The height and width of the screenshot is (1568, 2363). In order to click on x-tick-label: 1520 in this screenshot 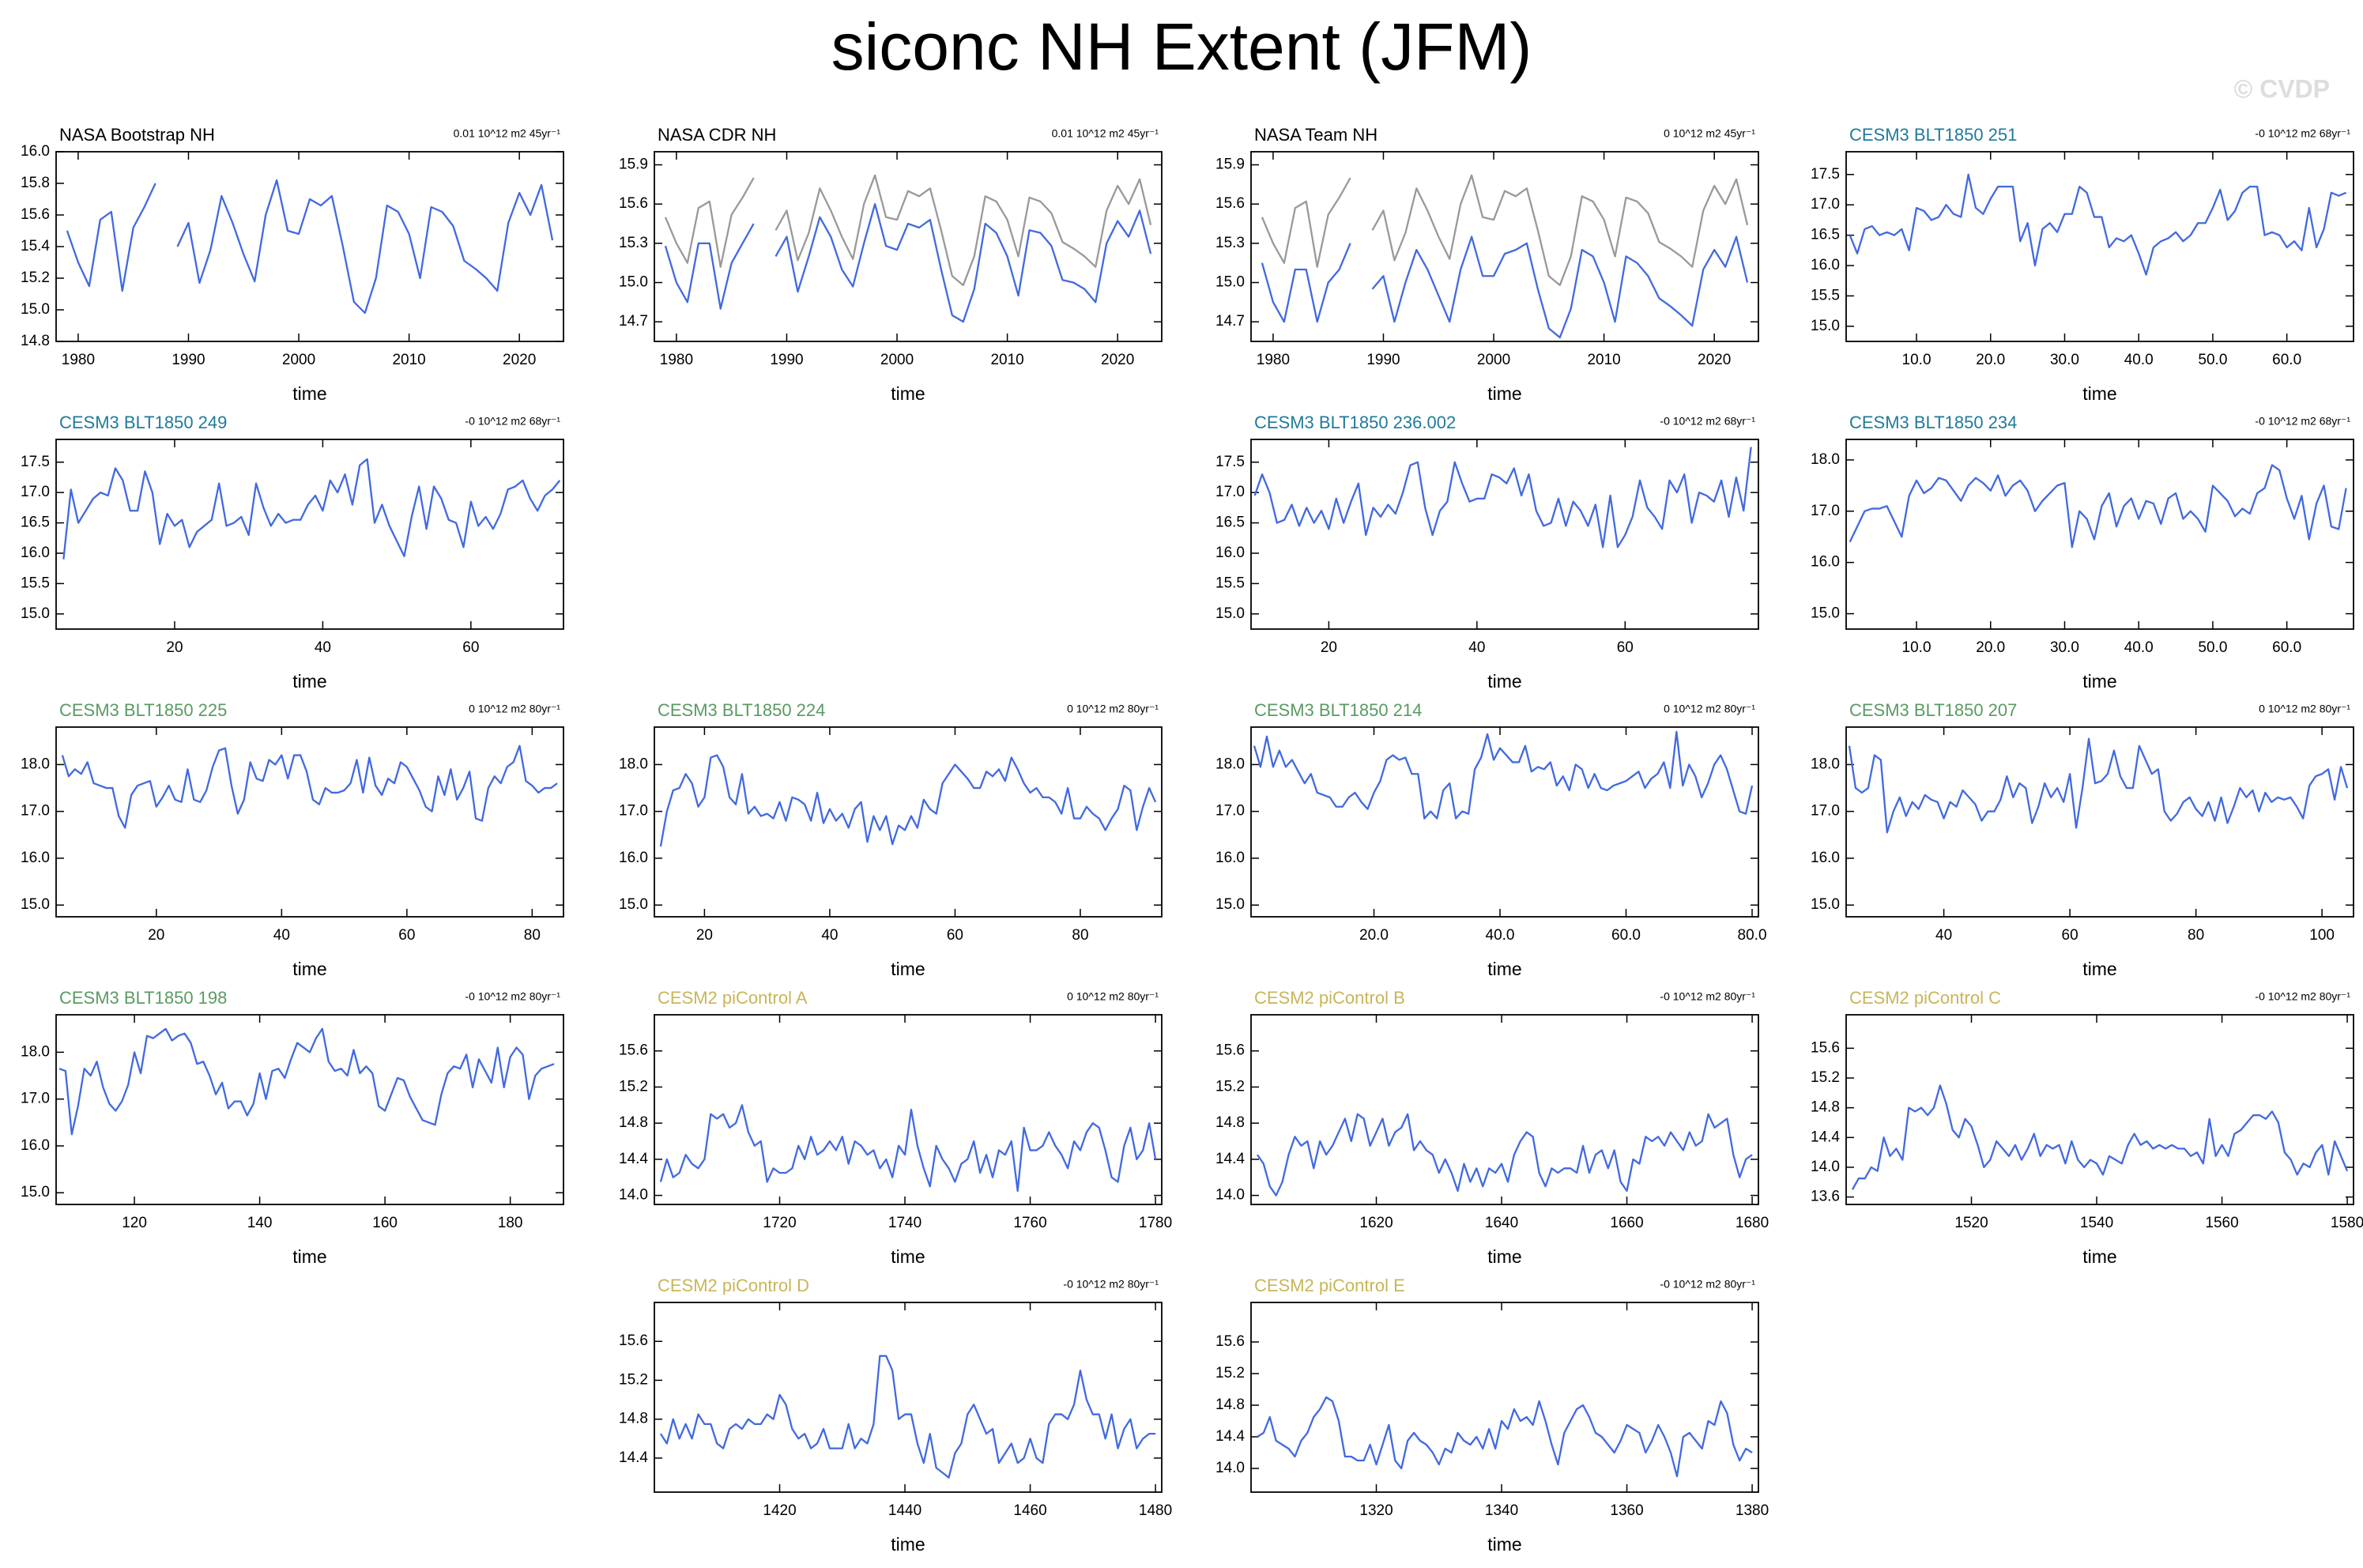, I will do `click(1971, 1223)`.